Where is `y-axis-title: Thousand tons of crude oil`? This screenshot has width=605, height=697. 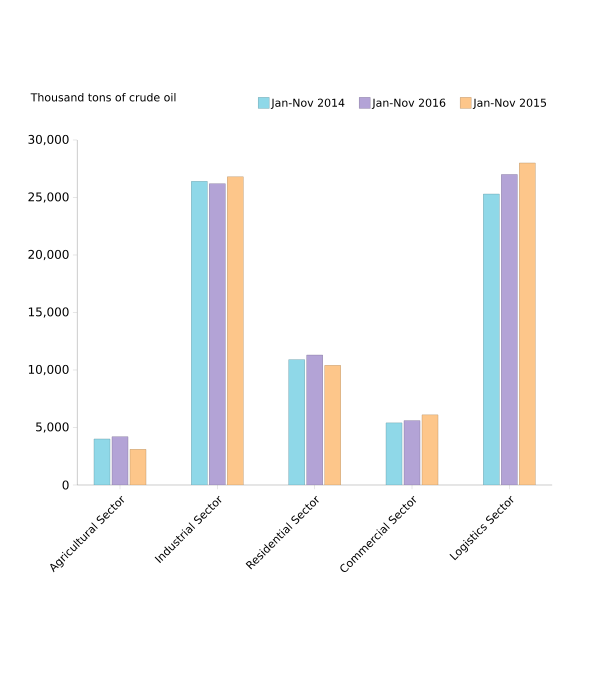 y-axis-title: Thousand tons of crude oil is located at coordinates (103, 97).